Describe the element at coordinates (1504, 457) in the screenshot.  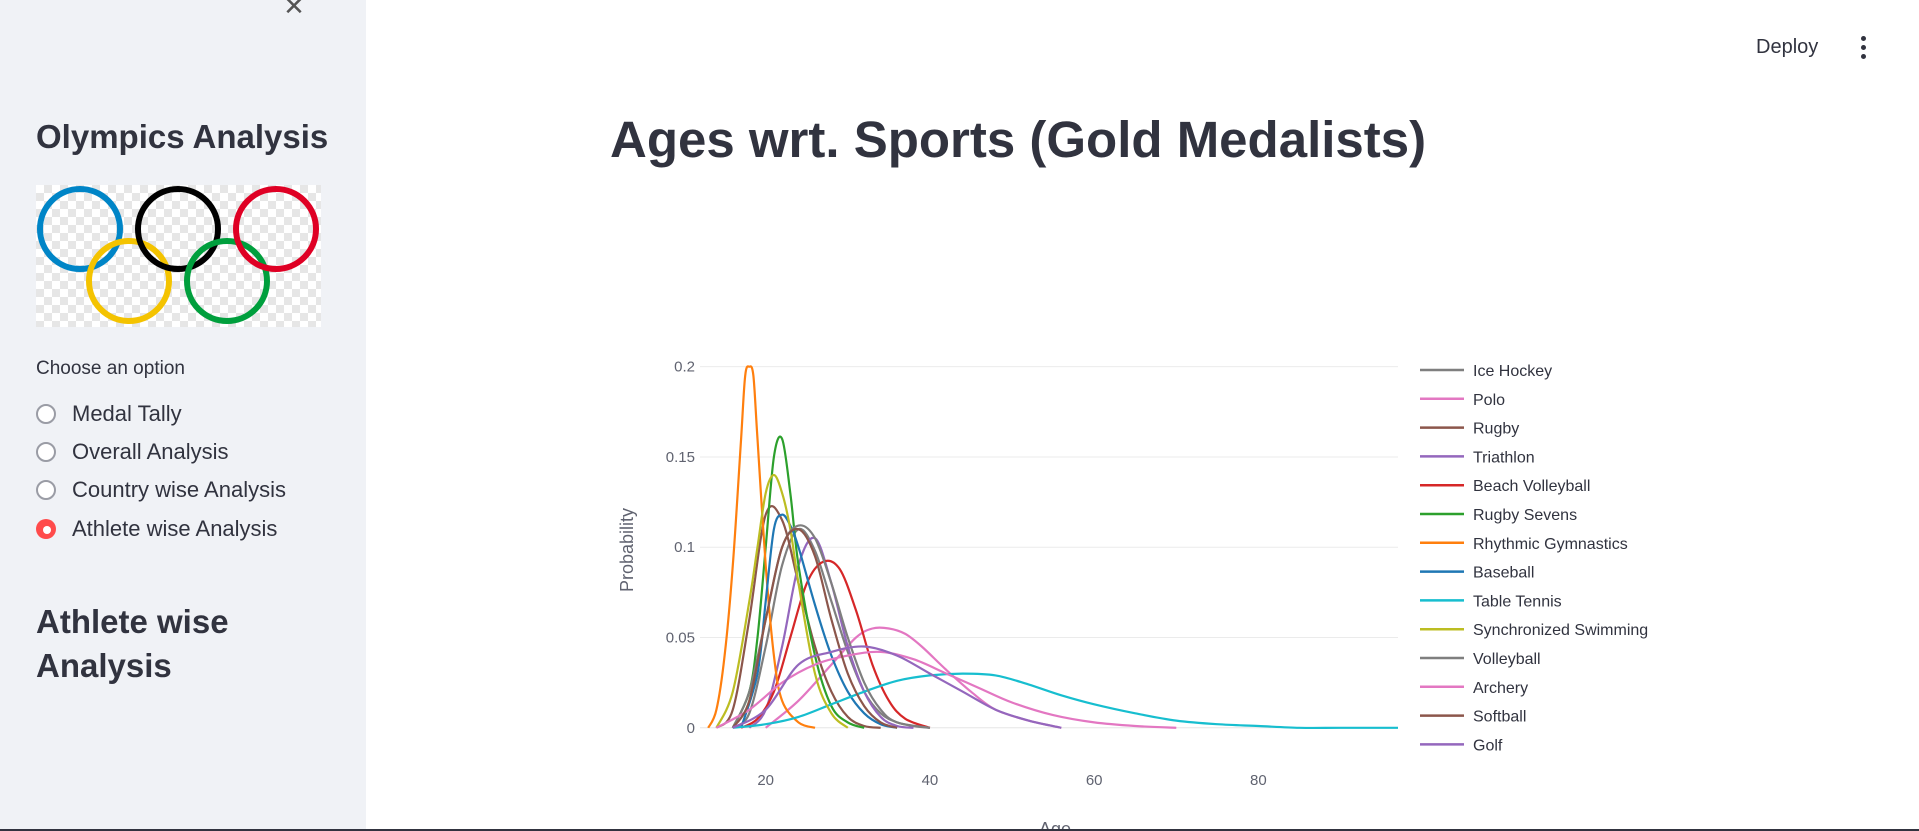
I see `legend-item-triathlon: Triathlon` at that location.